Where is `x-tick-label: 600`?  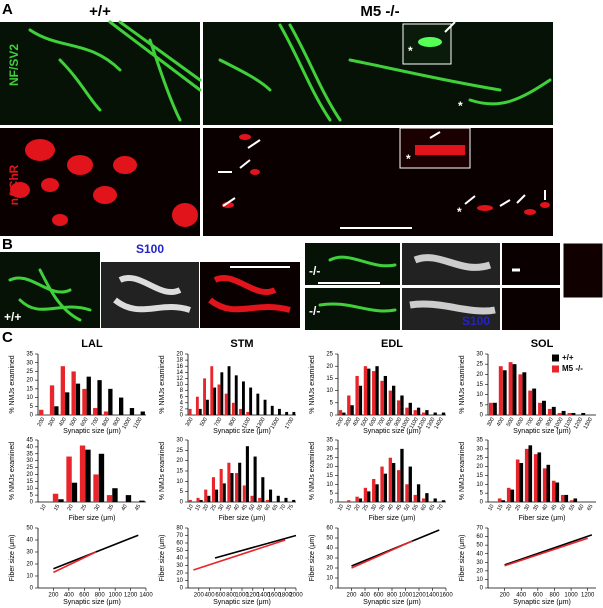
x-tick-label: 600 is located at coordinates (521, 422).